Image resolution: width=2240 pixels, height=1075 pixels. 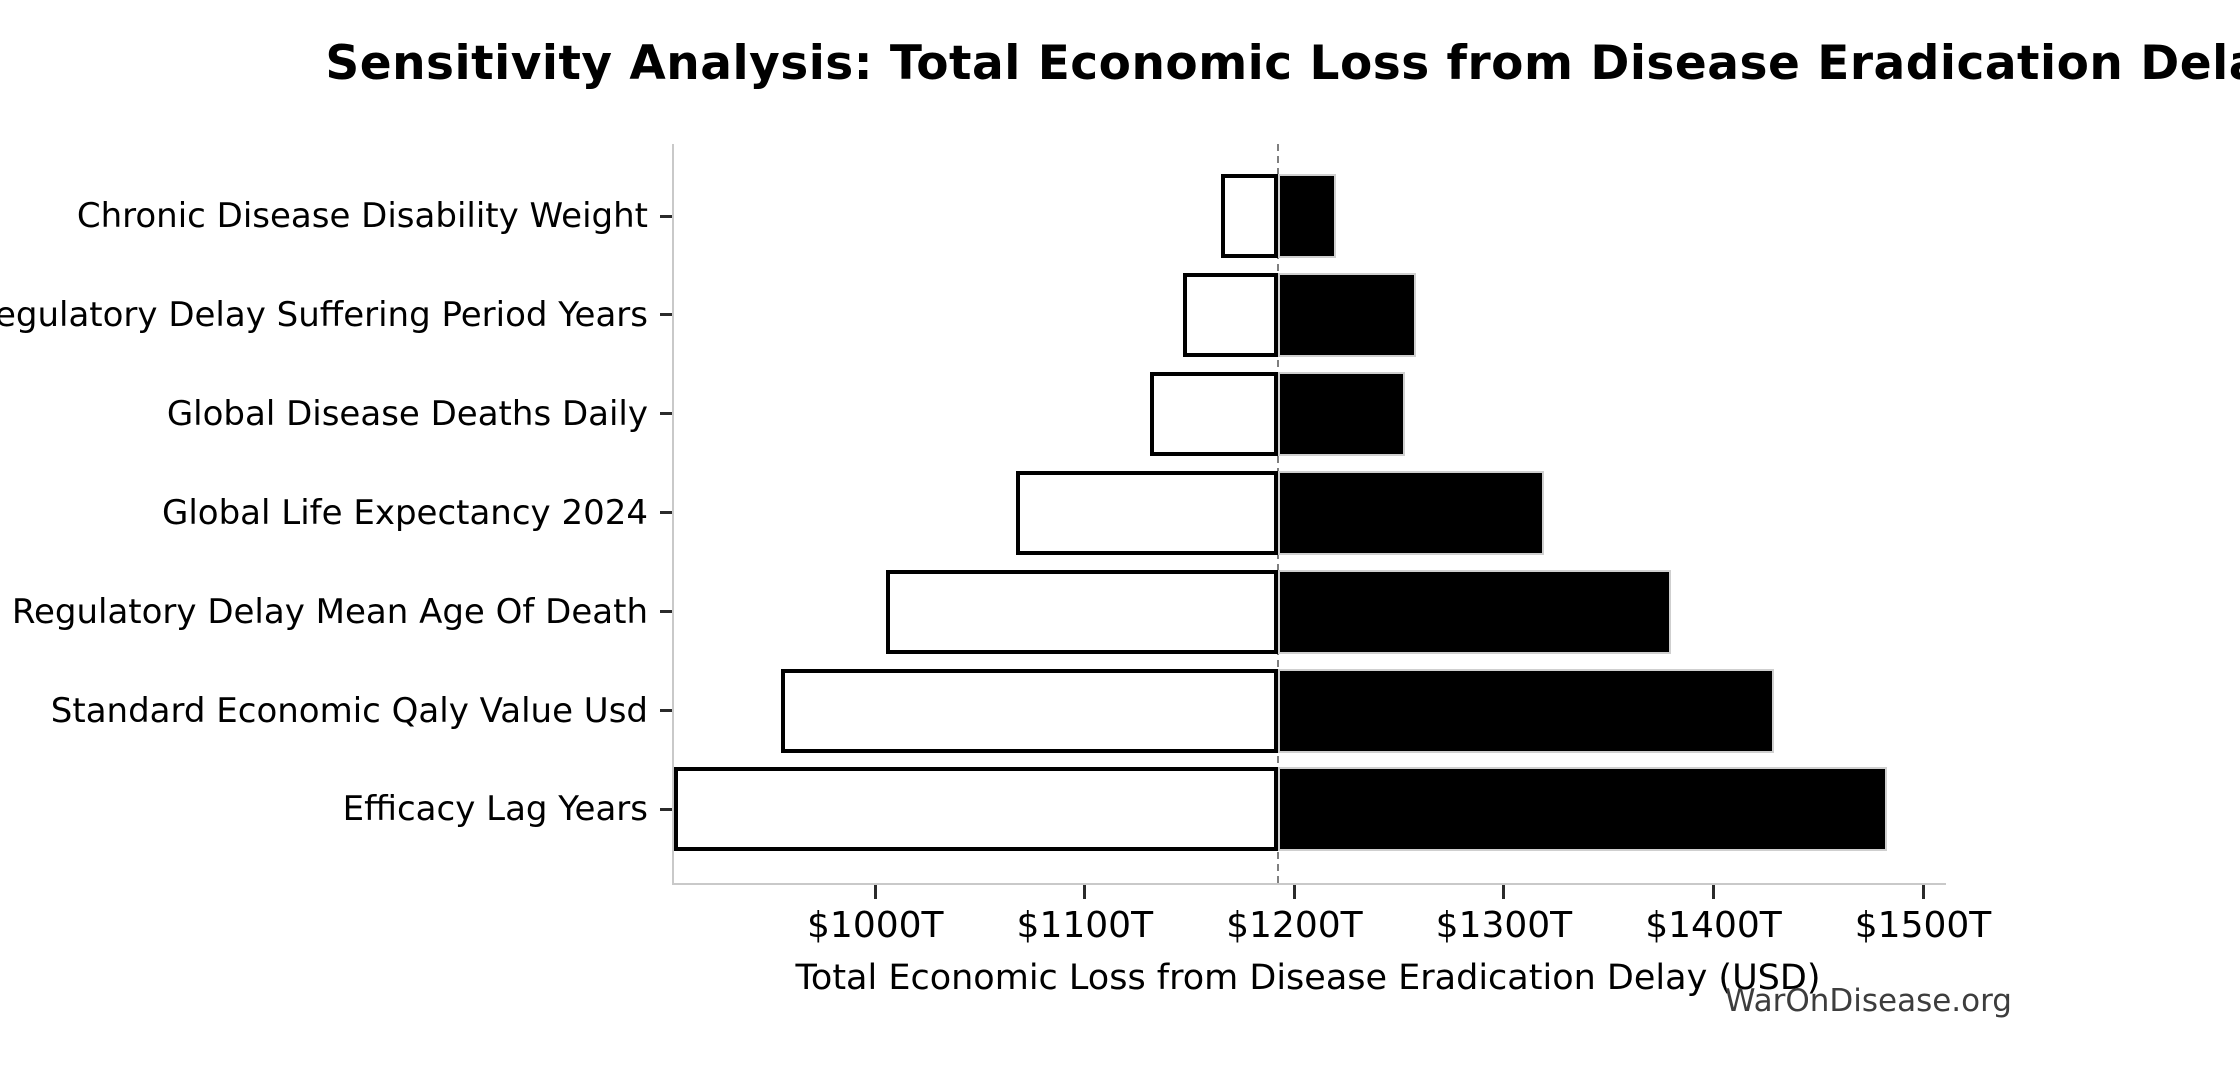 I want to click on x-axis-tick-label: $1400T, so click(x=1713, y=925).